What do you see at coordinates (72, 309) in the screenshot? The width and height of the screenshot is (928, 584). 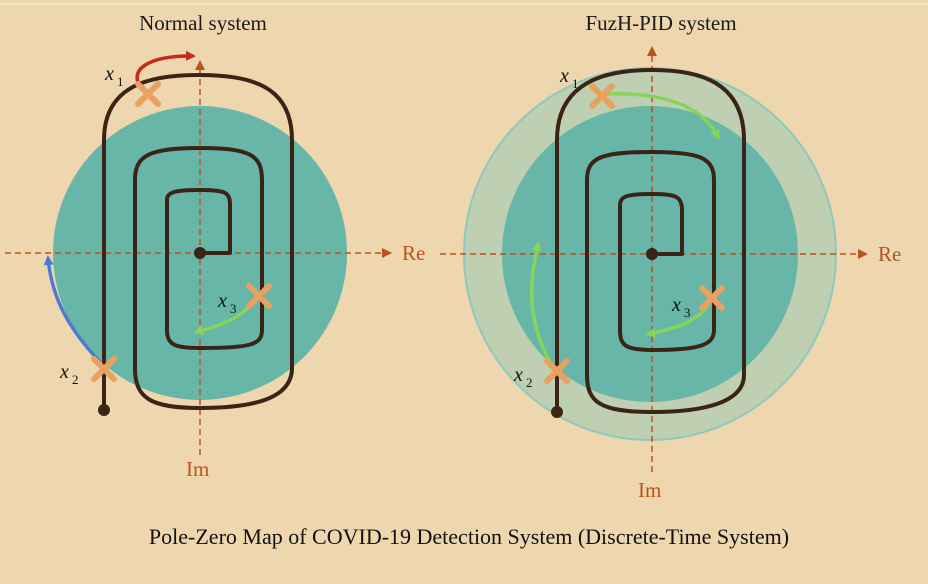 I see `left-arrow-x2` at bounding box center [72, 309].